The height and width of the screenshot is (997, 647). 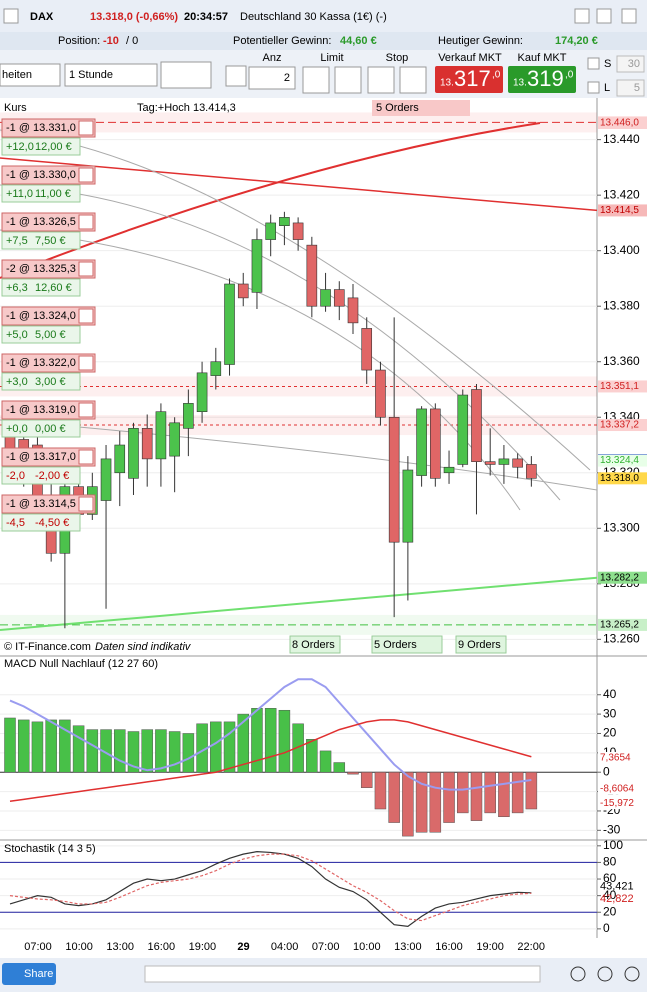 What do you see at coordinates (30, 75) in the screenshot?
I see `units-dropdown` at bounding box center [30, 75].